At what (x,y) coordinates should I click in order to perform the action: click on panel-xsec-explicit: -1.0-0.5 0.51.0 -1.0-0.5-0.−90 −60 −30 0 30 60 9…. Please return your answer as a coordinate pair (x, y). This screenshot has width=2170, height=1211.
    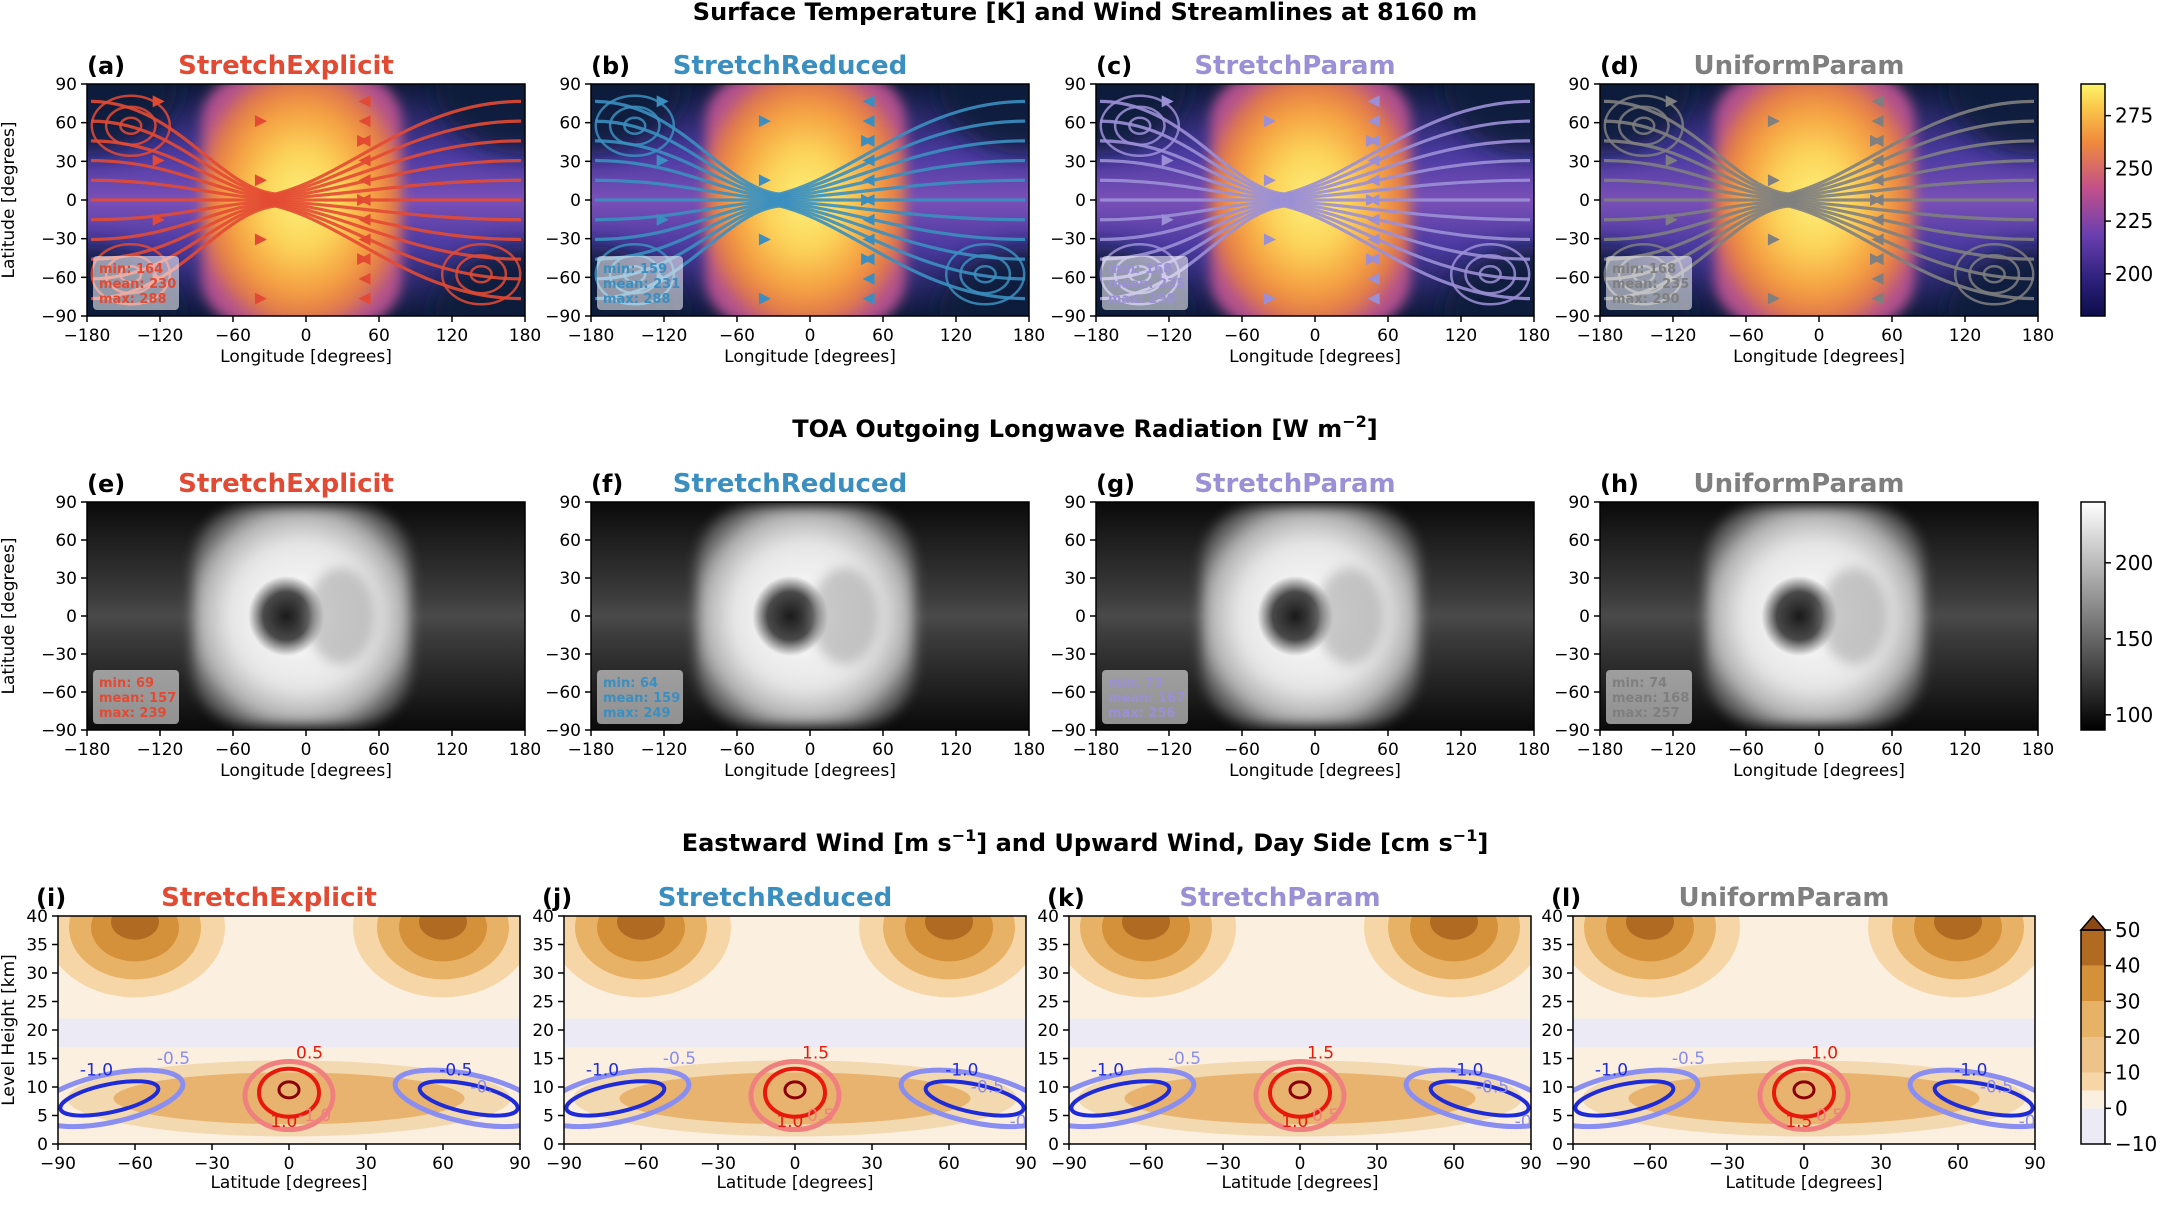
    Looking at the image, I should click on (278, 1038).